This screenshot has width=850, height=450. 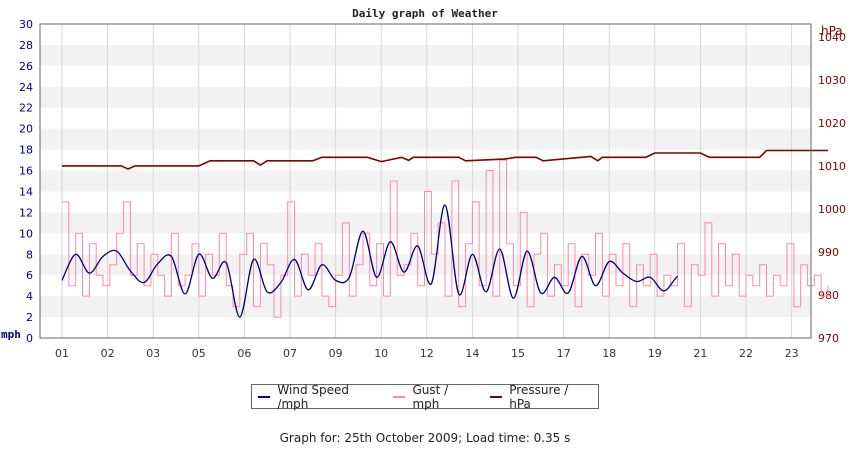 What do you see at coordinates (290, 353) in the screenshot?
I see `x-tick-label: 07` at bounding box center [290, 353].